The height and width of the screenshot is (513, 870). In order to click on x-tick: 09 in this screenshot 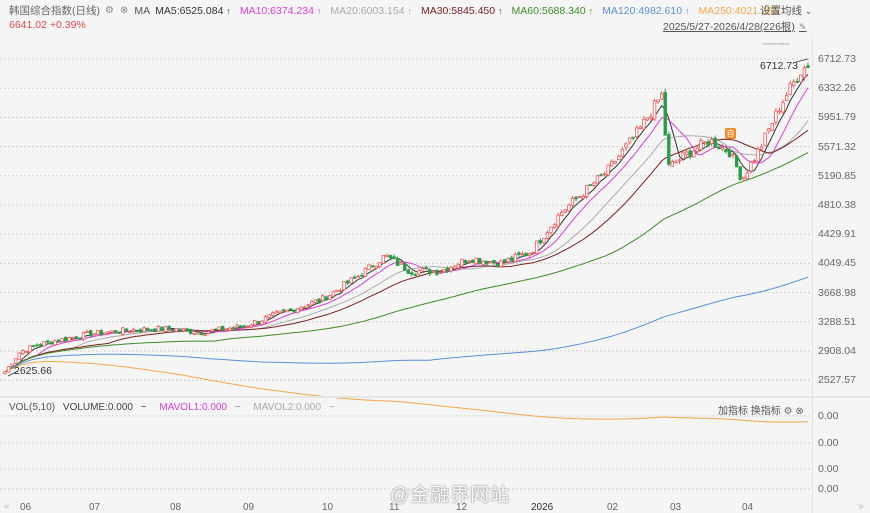, I will do `click(249, 507)`.